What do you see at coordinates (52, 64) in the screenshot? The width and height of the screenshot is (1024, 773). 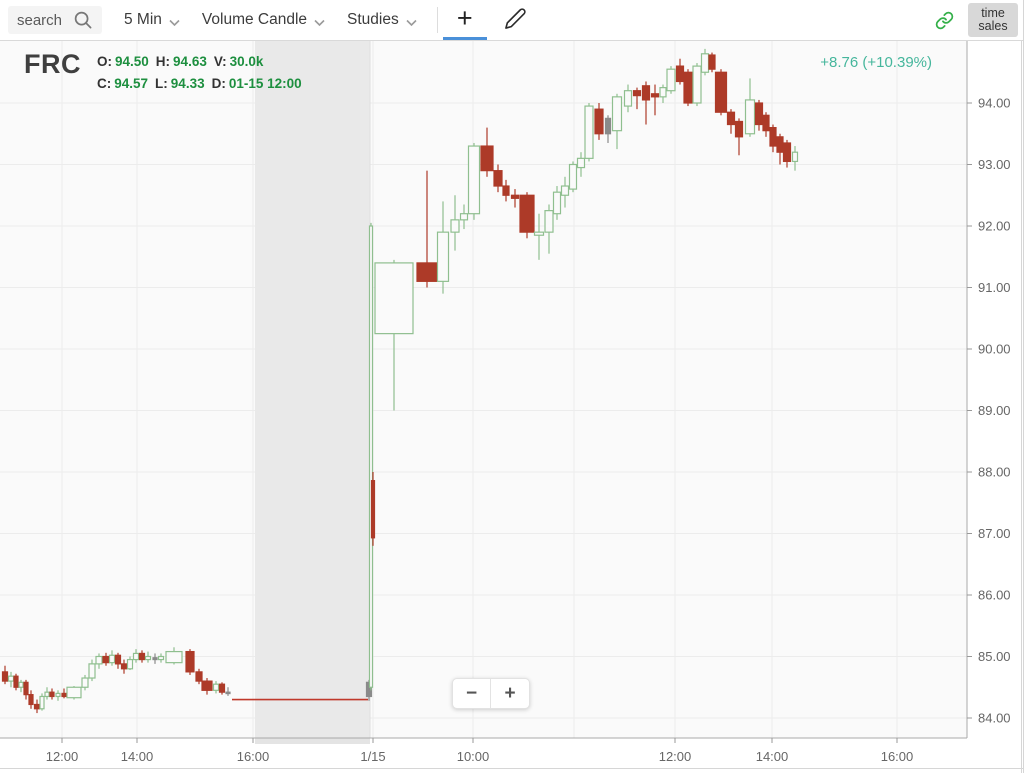 I see `symbol-label: FRC` at bounding box center [52, 64].